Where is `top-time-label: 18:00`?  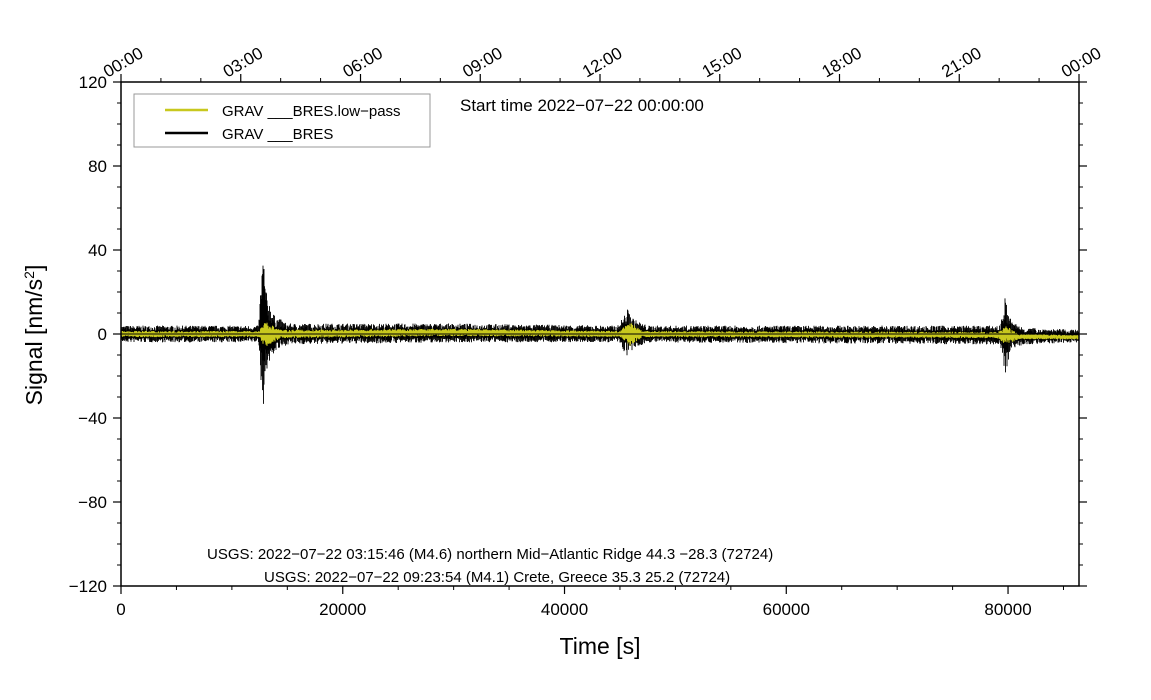 top-time-label: 18:00 is located at coordinates (842, 63).